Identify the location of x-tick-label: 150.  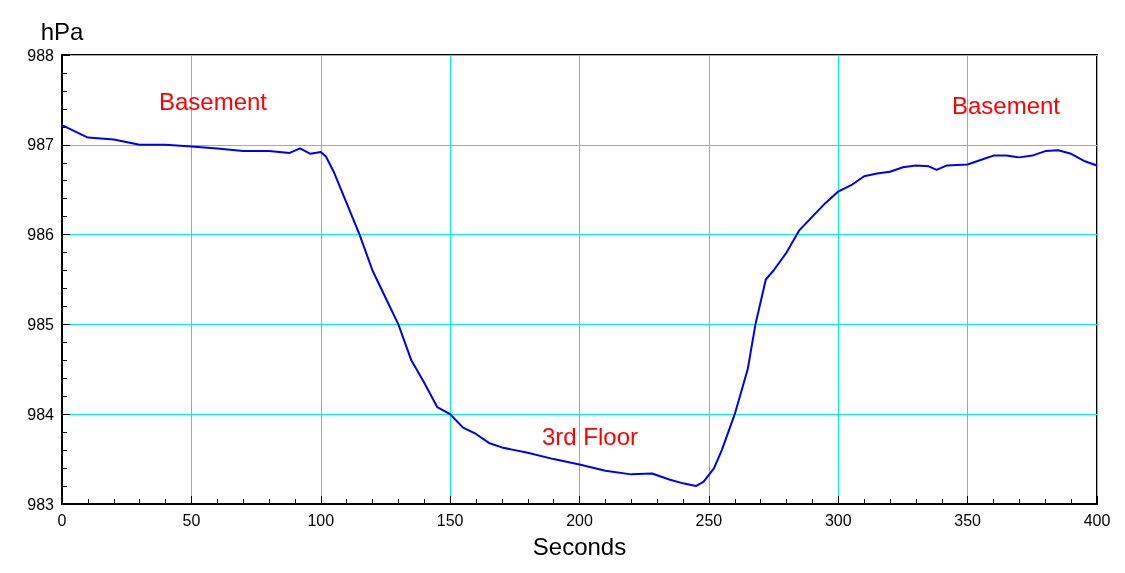
(450, 520).